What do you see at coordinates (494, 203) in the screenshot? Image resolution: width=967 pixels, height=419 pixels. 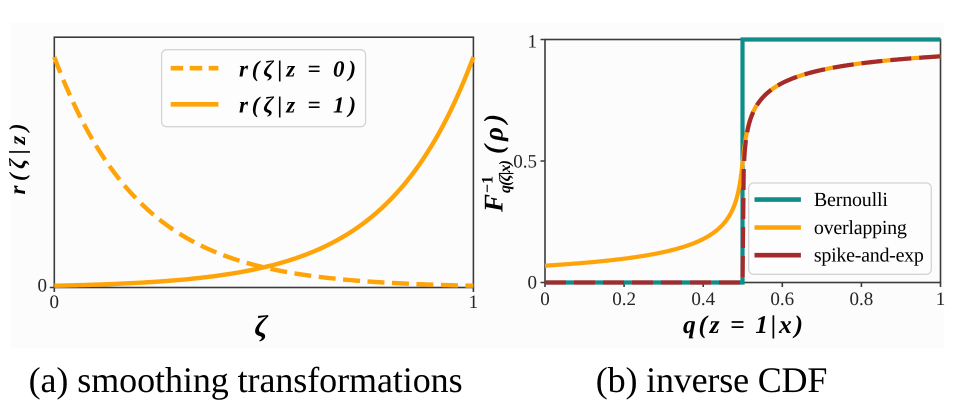 I see `svg-text: F` at bounding box center [494, 203].